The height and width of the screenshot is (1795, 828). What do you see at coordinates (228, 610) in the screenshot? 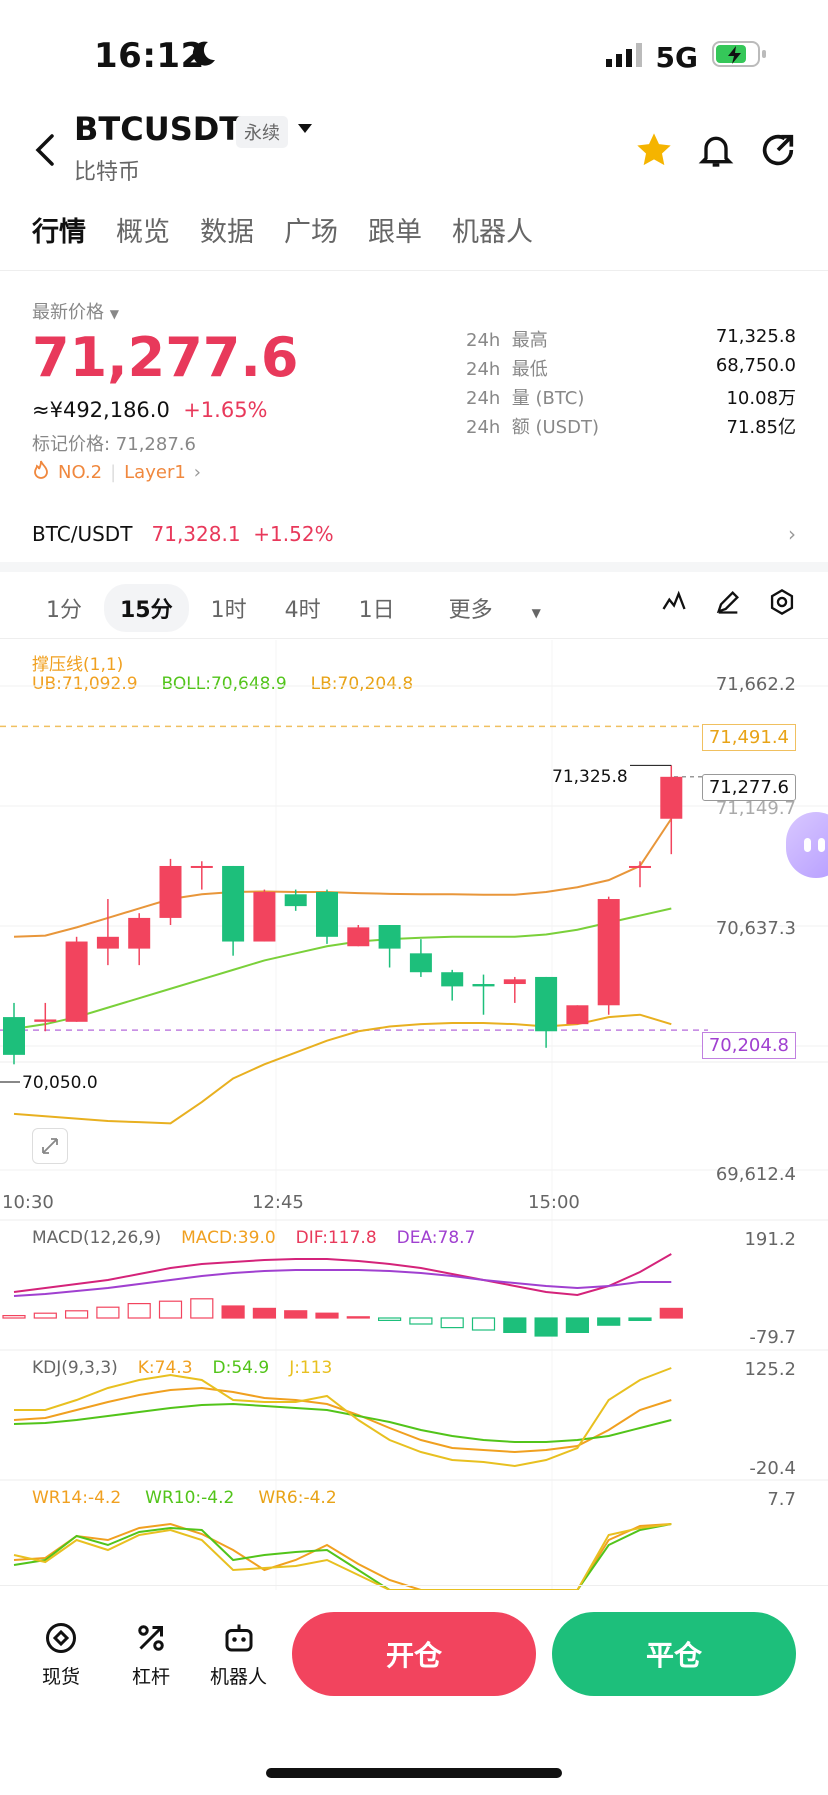
I see `interval-1h: 1时` at bounding box center [228, 610].